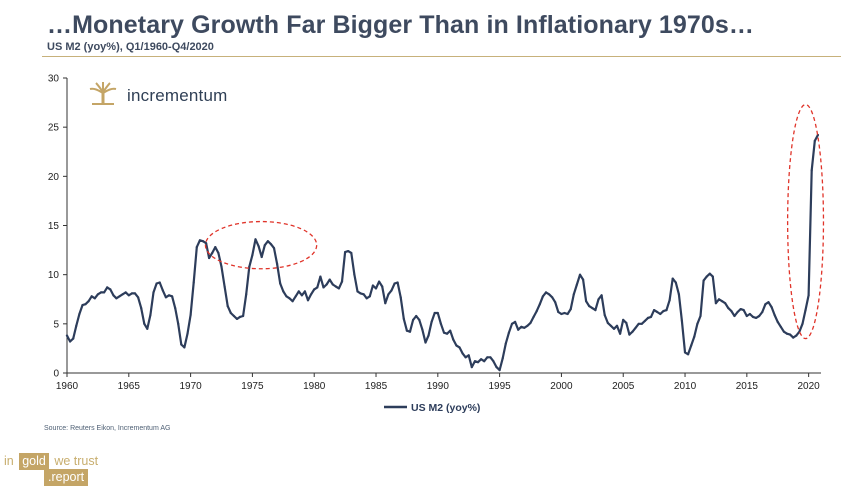  I want to click on x-tick-label: 2000, so click(561, 386).